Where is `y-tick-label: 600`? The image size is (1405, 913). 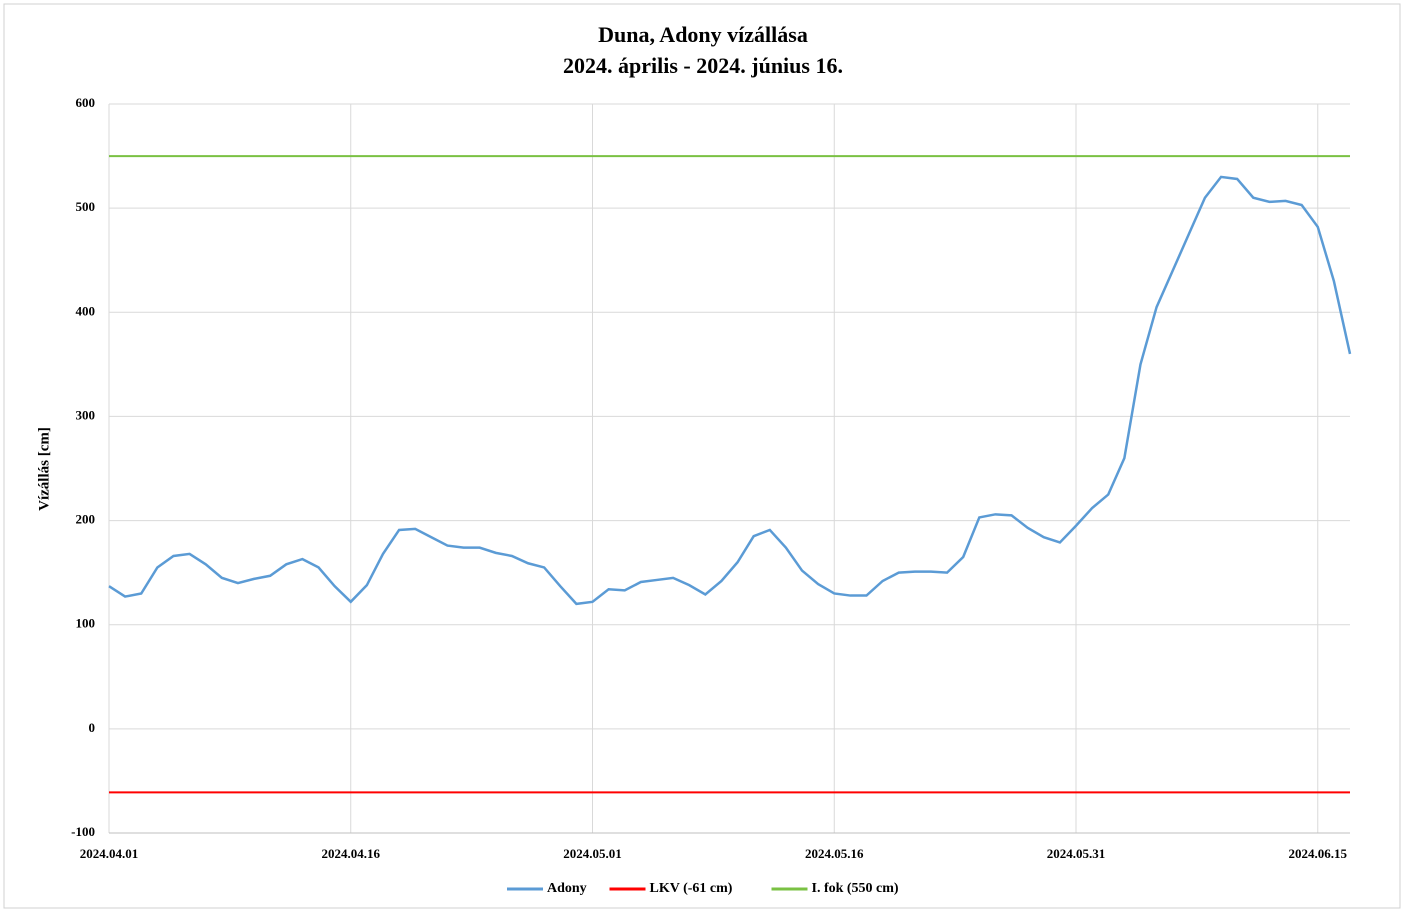 y-tick-label: 600 is located at coordinates (86, 102).